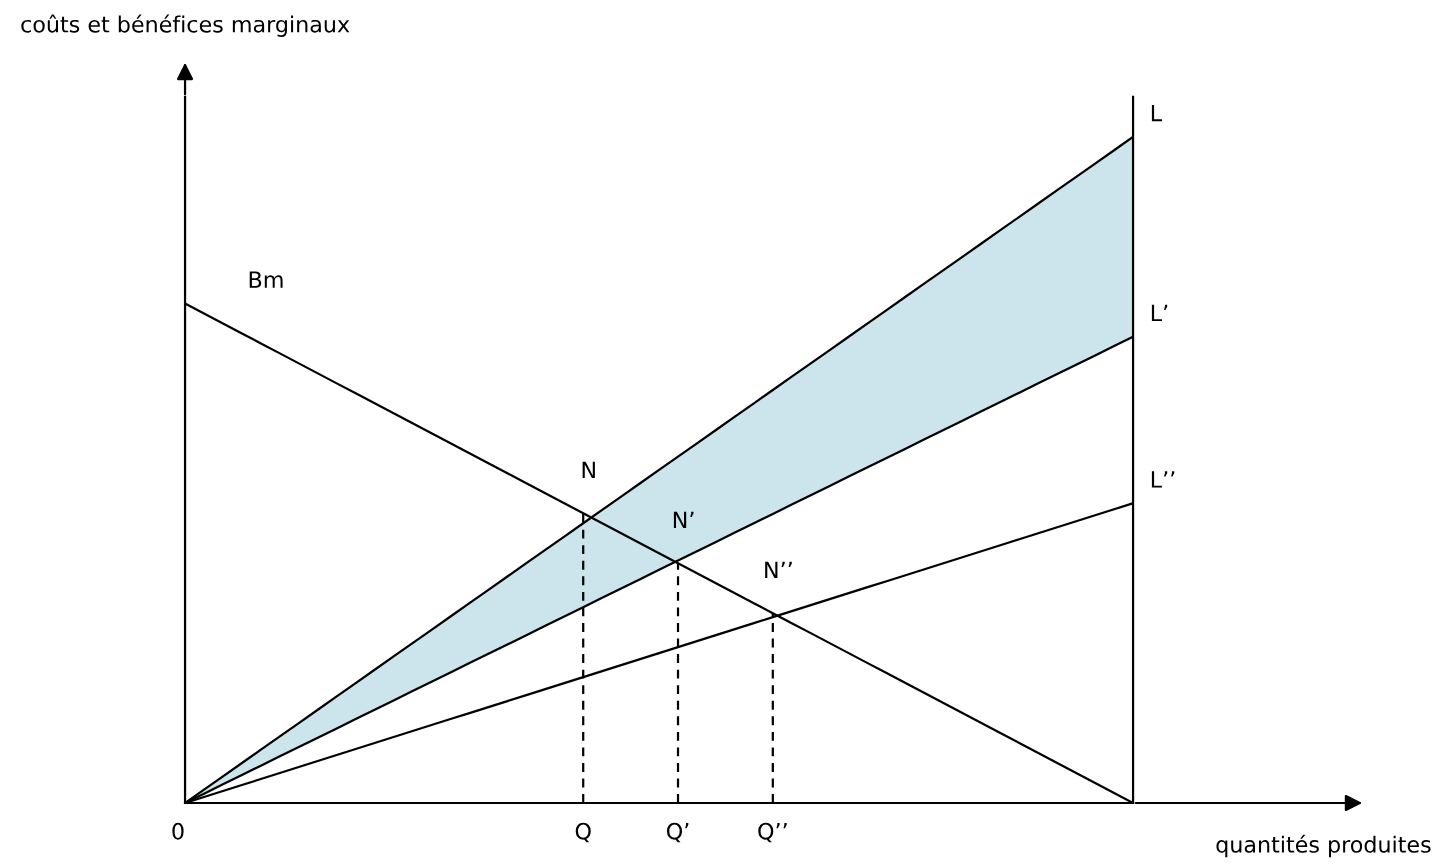 The image size is (1448, 868). Describe the element at coordinates (1163, 479) in the screenshot. I see `series-label: L’’` at that location.